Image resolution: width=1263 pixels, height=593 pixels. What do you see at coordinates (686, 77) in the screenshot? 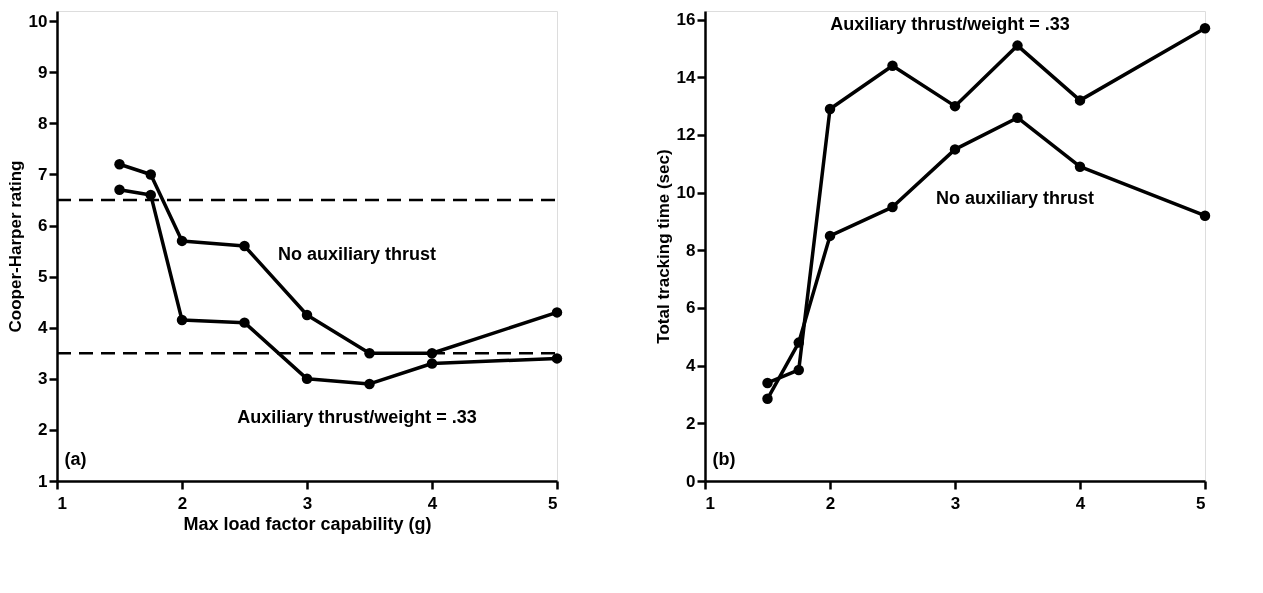
I see `y-tick-label: 14` at bounding box center [686, 77].